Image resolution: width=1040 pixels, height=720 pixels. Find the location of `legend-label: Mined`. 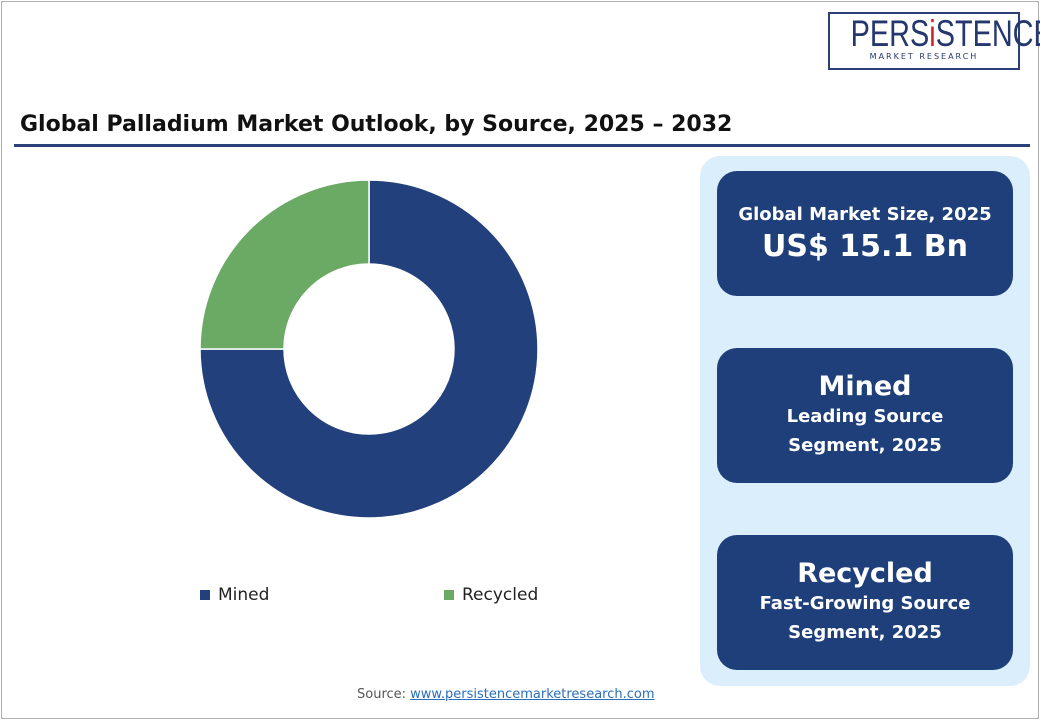

legend-label: Mined is located at coordinates (244, 595).